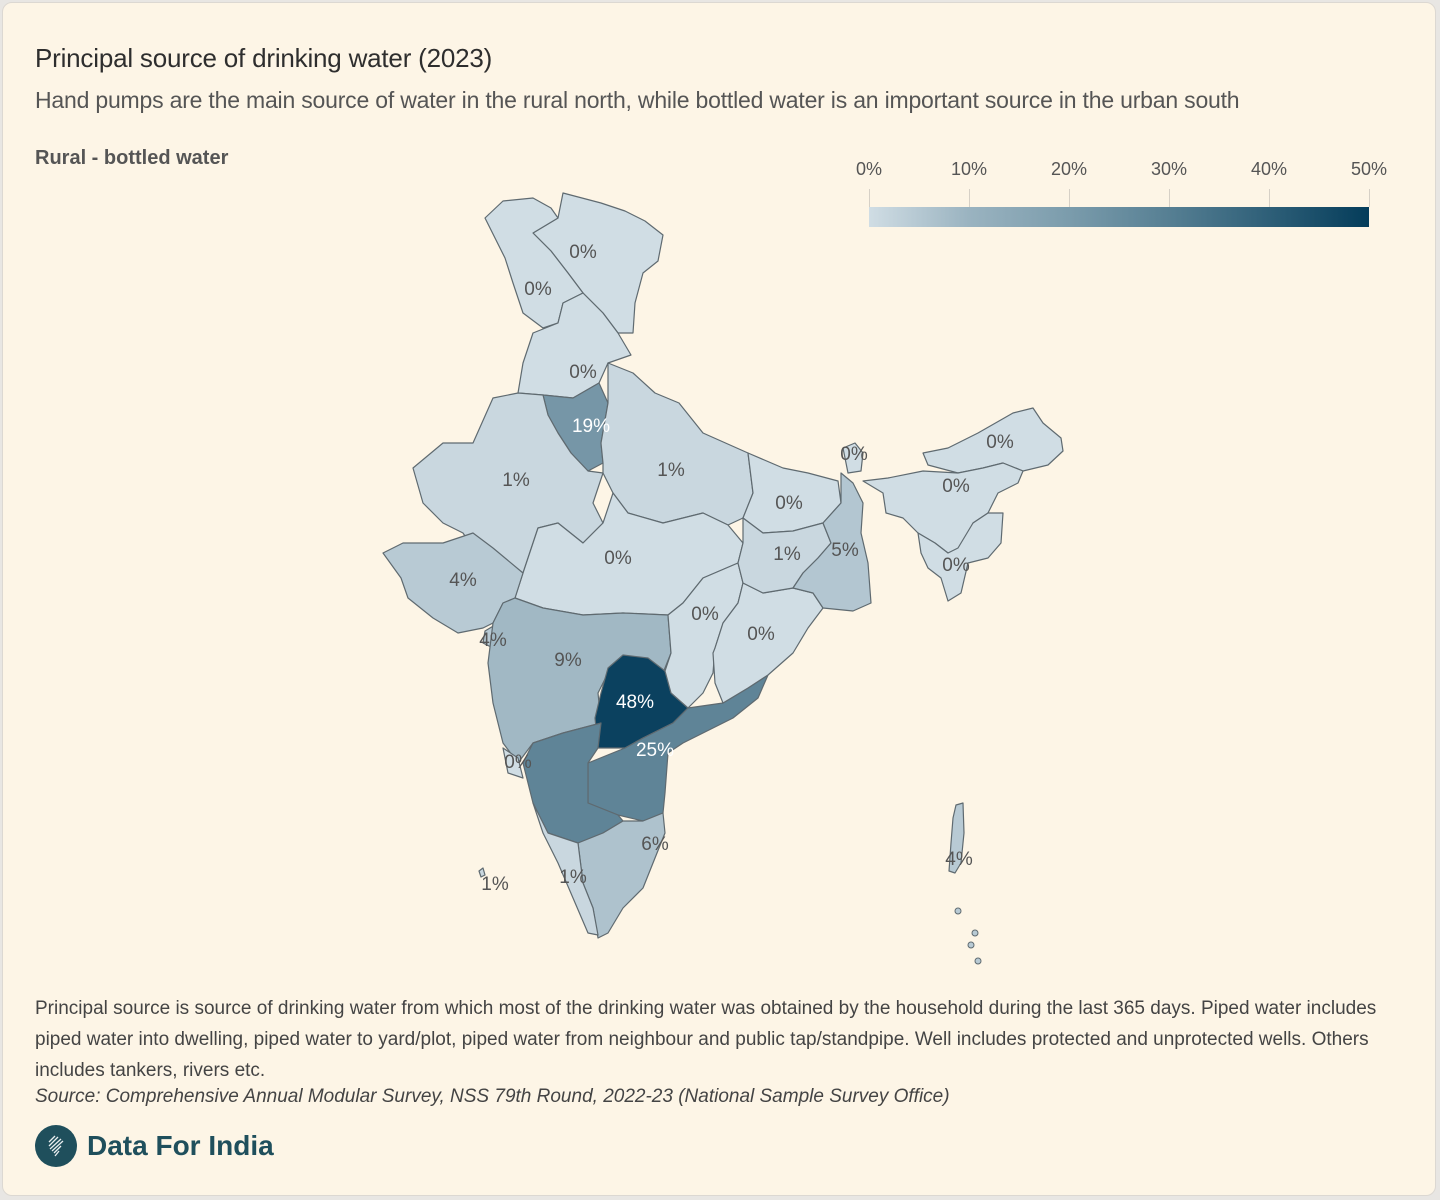  Describe the element at coordinates (969, 169) in the screenshot. I see `legend-tick-label: 10%` at that location.